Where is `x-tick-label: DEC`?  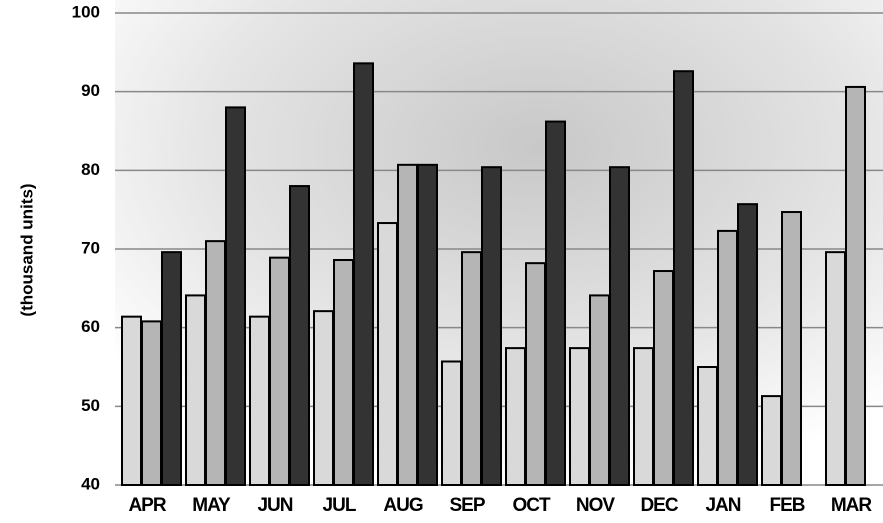
x-tick-label: DEC is located at coordinates (659, 505).